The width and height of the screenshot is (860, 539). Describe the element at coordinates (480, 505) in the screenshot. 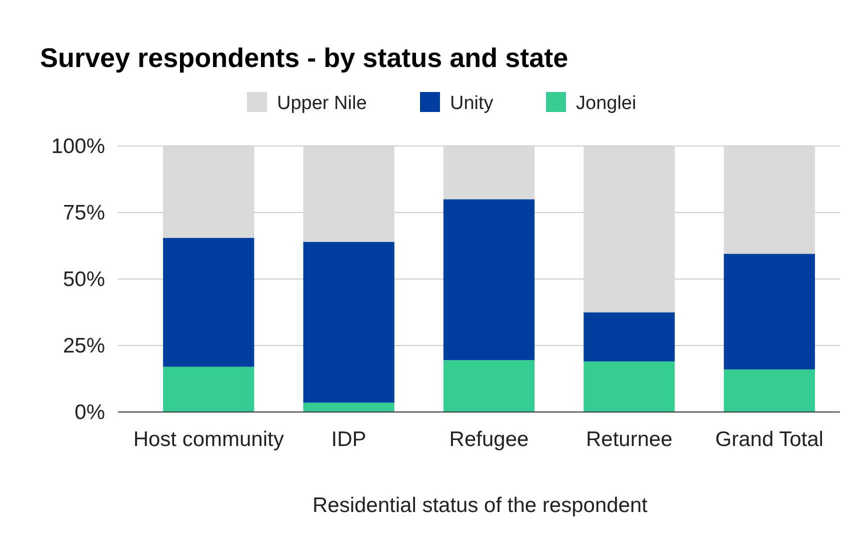

I see `x-axis-title: Residential status of the respondent` at that location.